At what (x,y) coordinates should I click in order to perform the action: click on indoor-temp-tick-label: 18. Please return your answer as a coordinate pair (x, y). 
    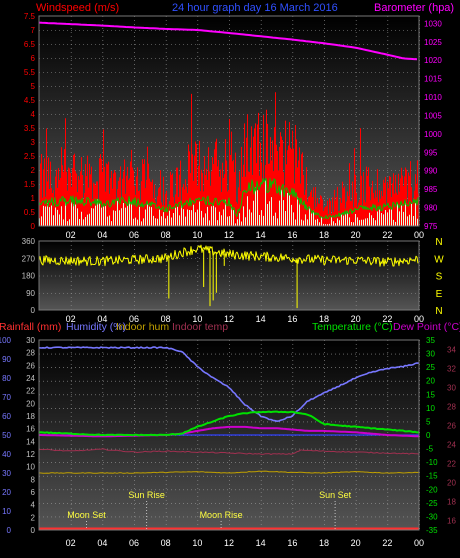
    Looking at the image, I should click on (451, 502).